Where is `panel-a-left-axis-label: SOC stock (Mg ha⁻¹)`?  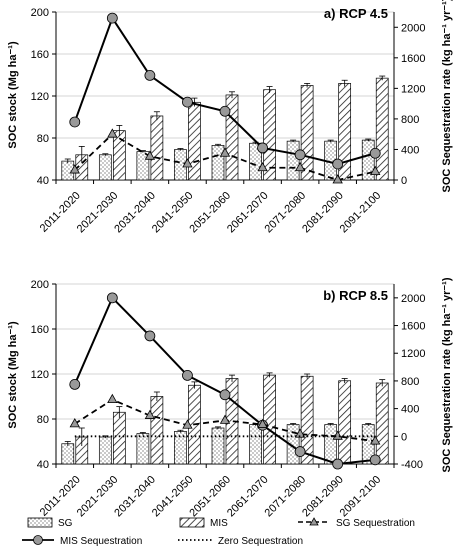
panel-a-left-axis-label: SOC stock (Mg ha⁻¹) is located at coordinates (13, 95).